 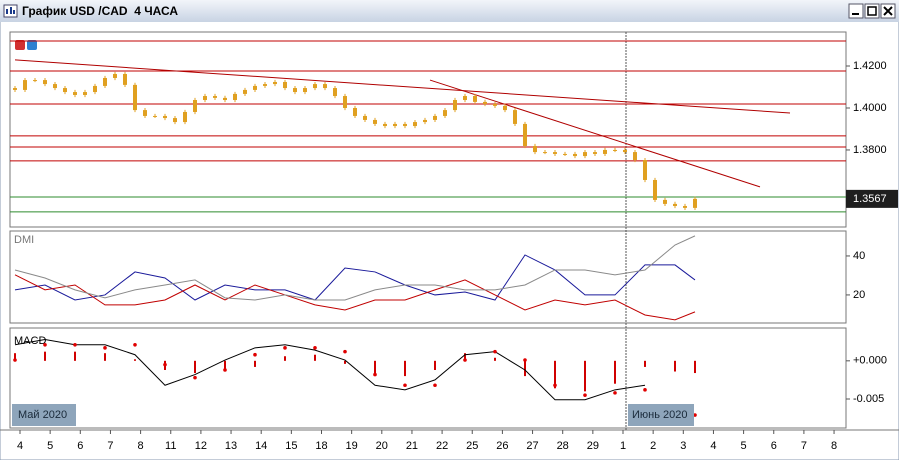 What do you see at coordinates (291, 446) in the screenshot?
I see `x-tick-label: 15` at bounding box center [291, 446].